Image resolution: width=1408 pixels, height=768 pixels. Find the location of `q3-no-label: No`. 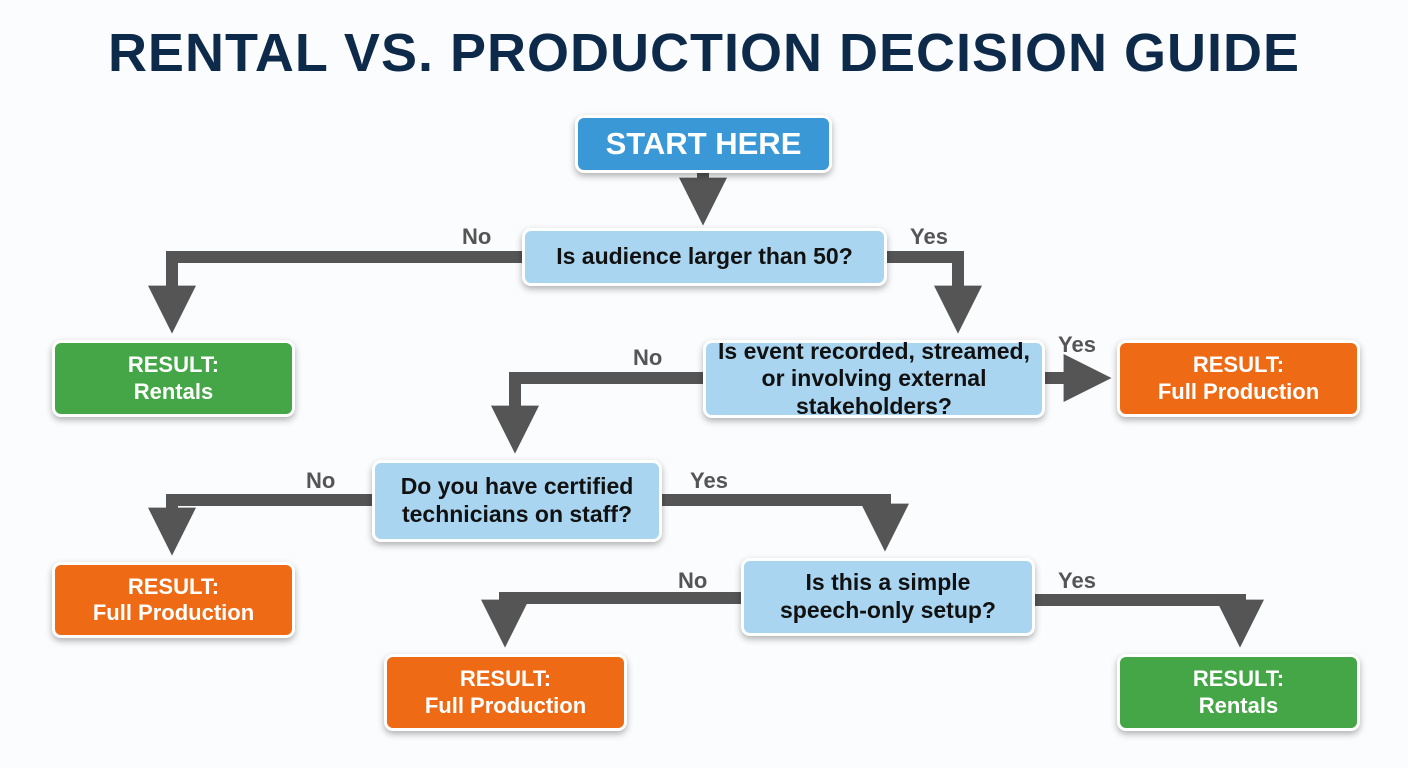

q3-no-label: No is located at coordinates (321, 480).